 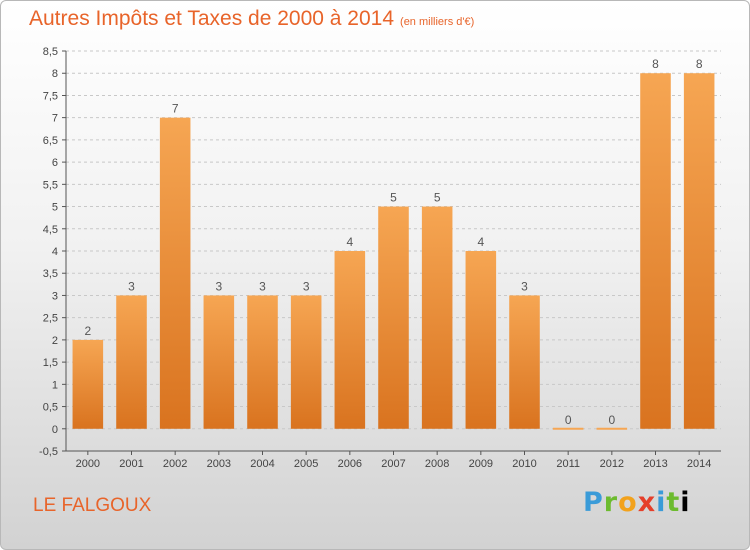 I want to click on y-tick-label: 2, so click(x=55, y=341).